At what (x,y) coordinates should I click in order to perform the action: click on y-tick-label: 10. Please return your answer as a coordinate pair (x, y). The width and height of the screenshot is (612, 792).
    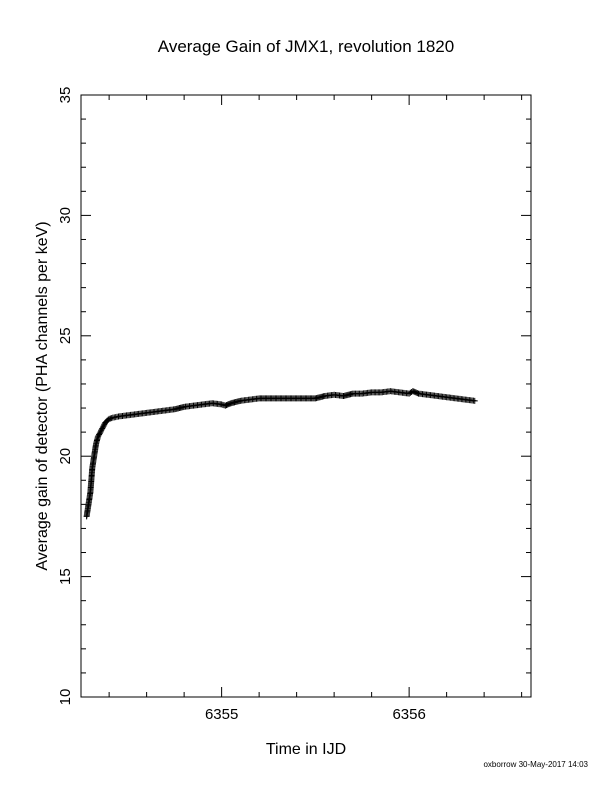
    Looking at the image, I should click on (65, 697).